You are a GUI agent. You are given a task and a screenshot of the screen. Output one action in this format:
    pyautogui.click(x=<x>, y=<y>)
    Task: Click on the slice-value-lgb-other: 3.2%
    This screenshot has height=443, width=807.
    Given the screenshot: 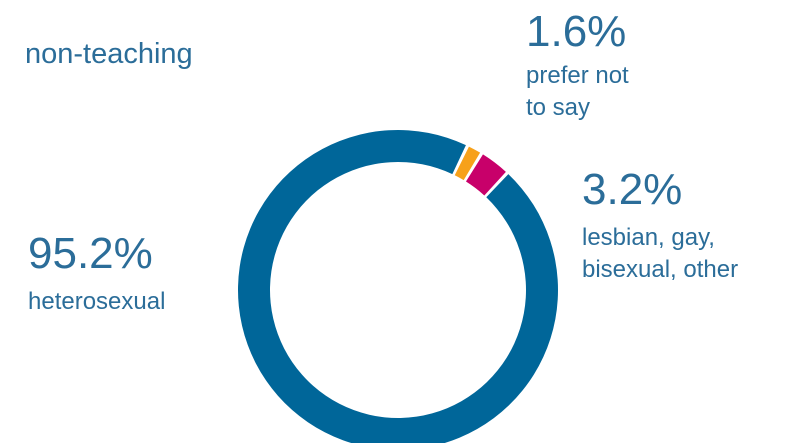 What is the action you would take?
    pyautogui.click(x=632, y=189)
    